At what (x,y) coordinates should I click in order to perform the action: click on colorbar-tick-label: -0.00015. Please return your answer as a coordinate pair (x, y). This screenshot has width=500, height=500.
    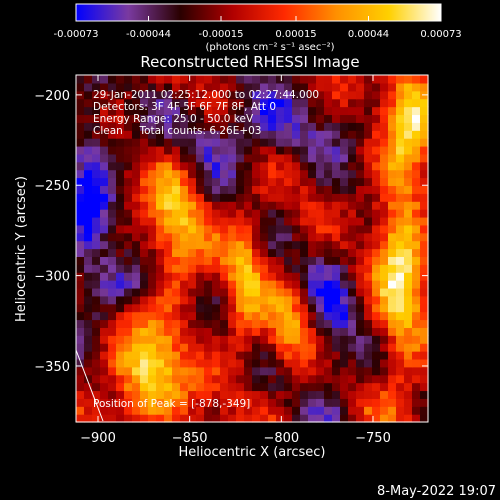
    Looking at the image, I should click on (221, 34).